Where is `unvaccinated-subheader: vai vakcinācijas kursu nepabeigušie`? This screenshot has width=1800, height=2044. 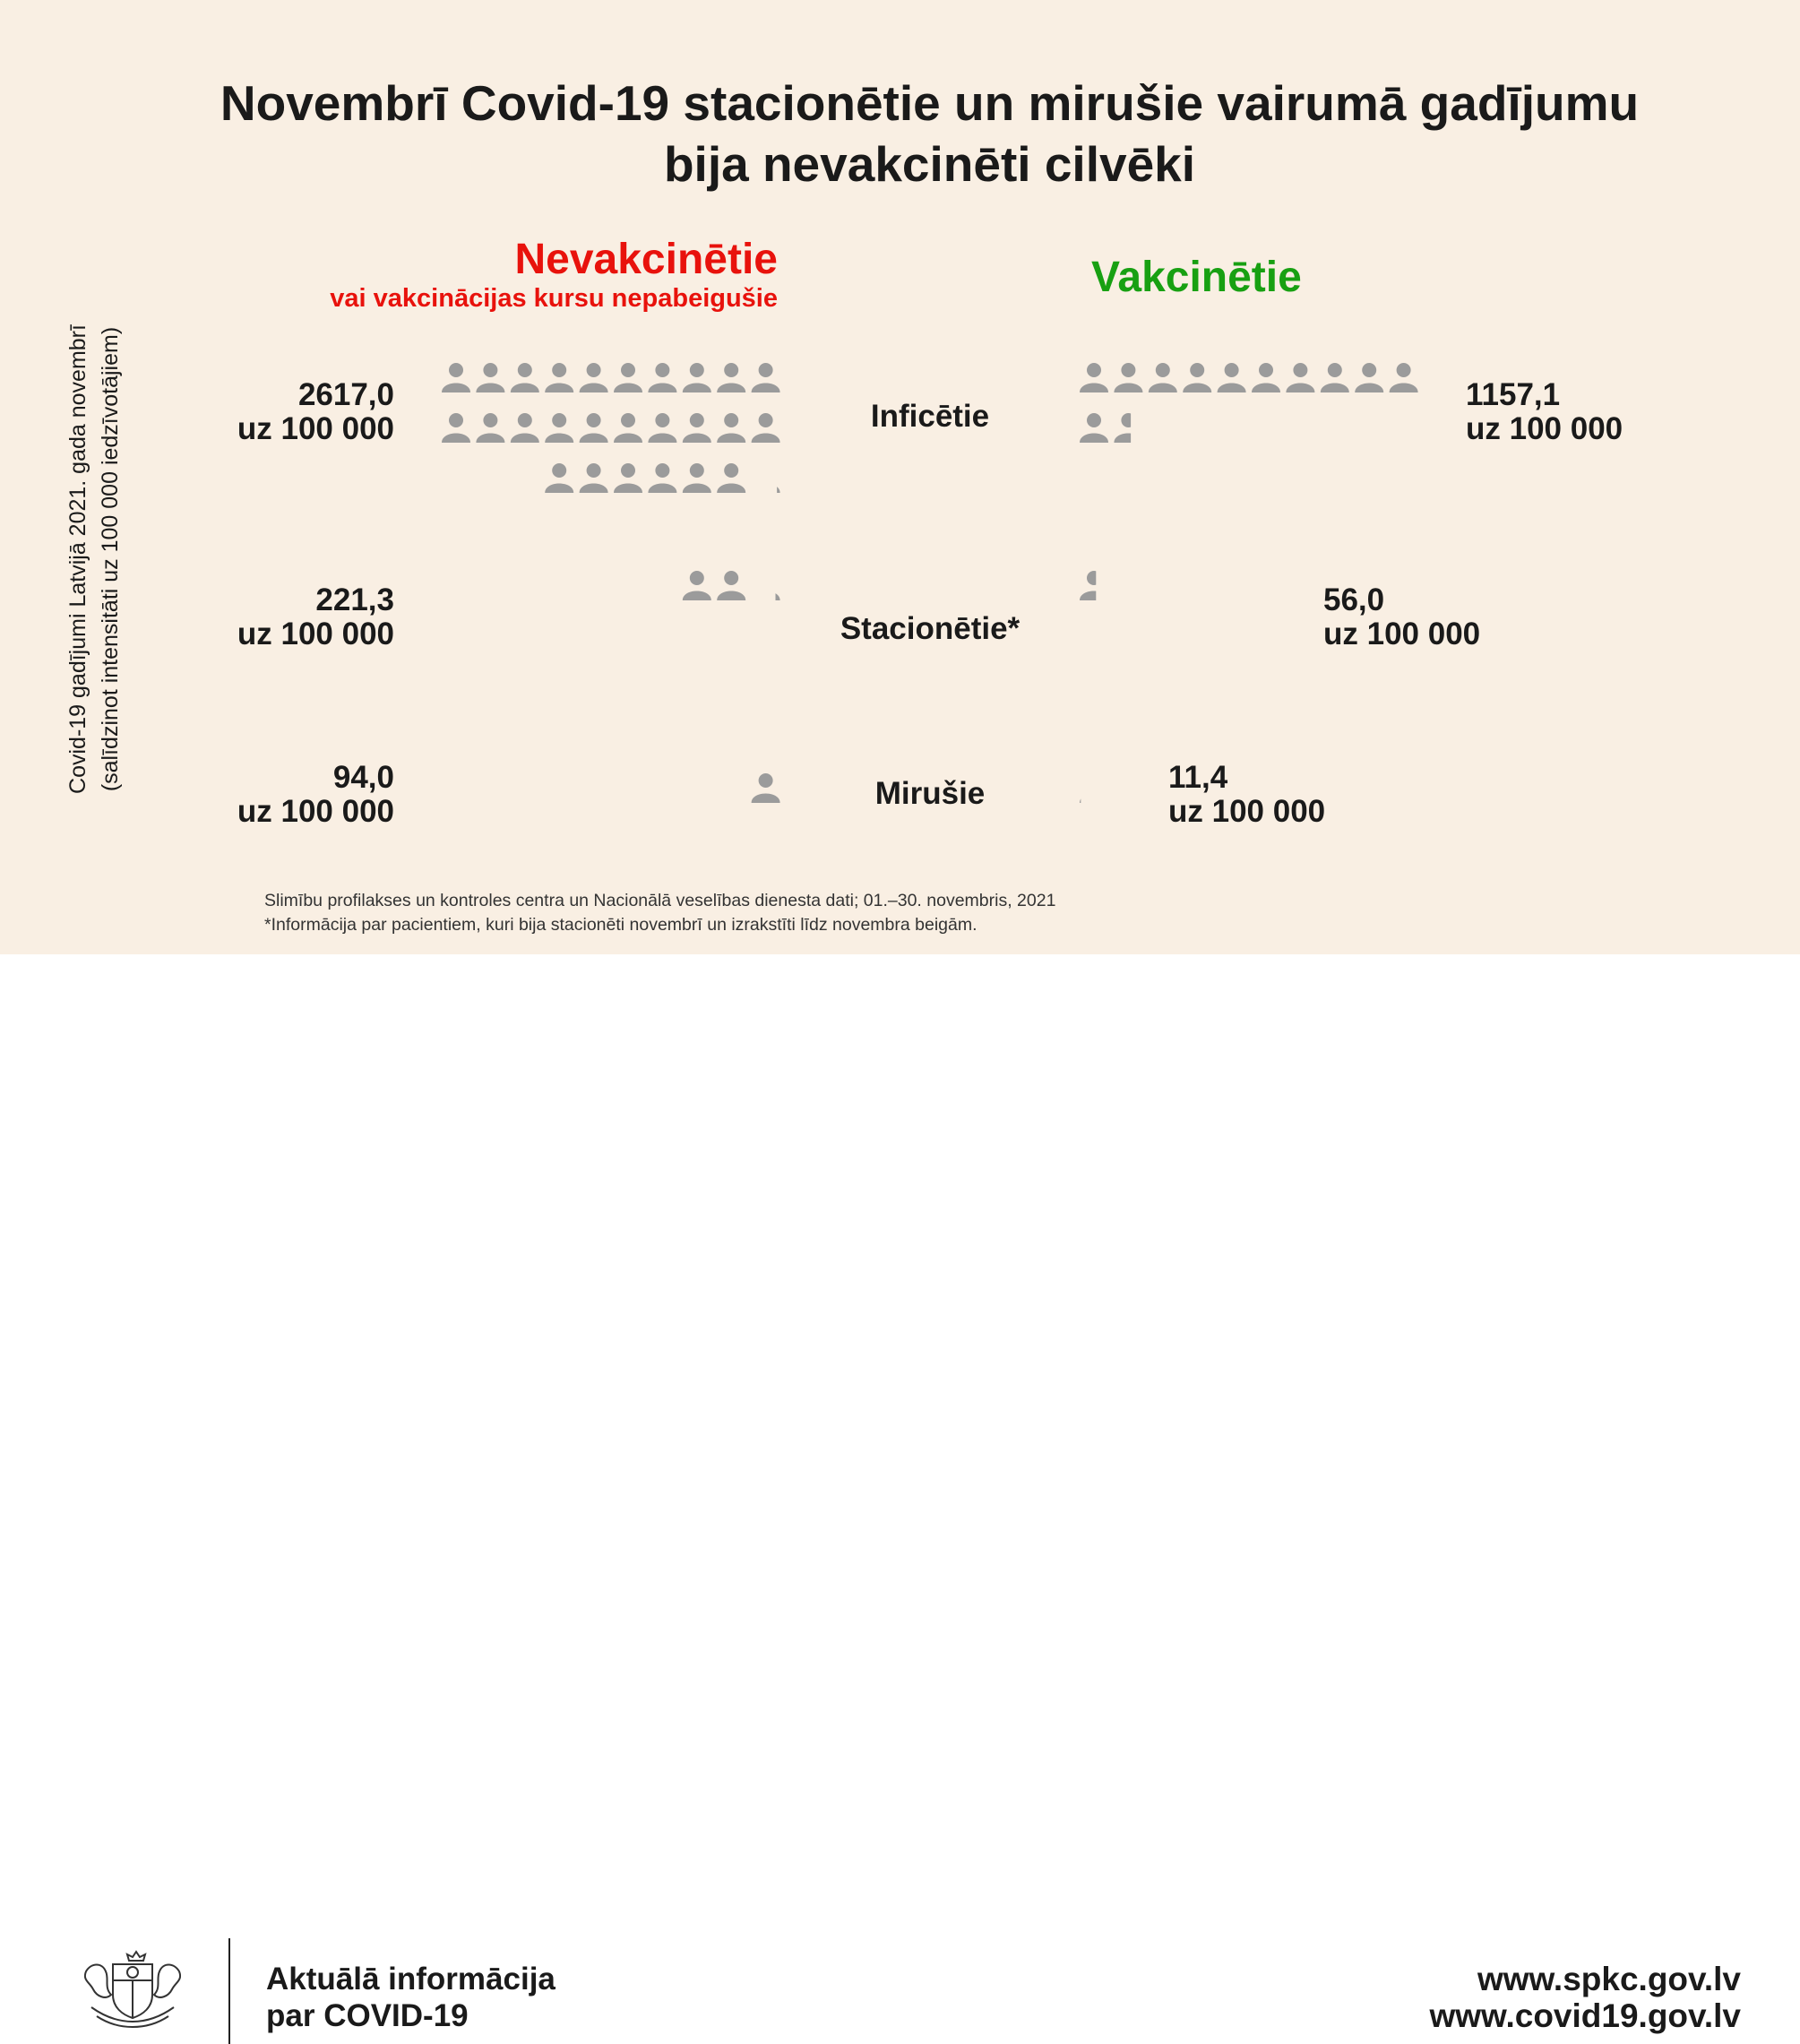 unvaccinated-subheader: vai vakcinācijas kursu nepabeigušie is located at coordinates (554, 299).